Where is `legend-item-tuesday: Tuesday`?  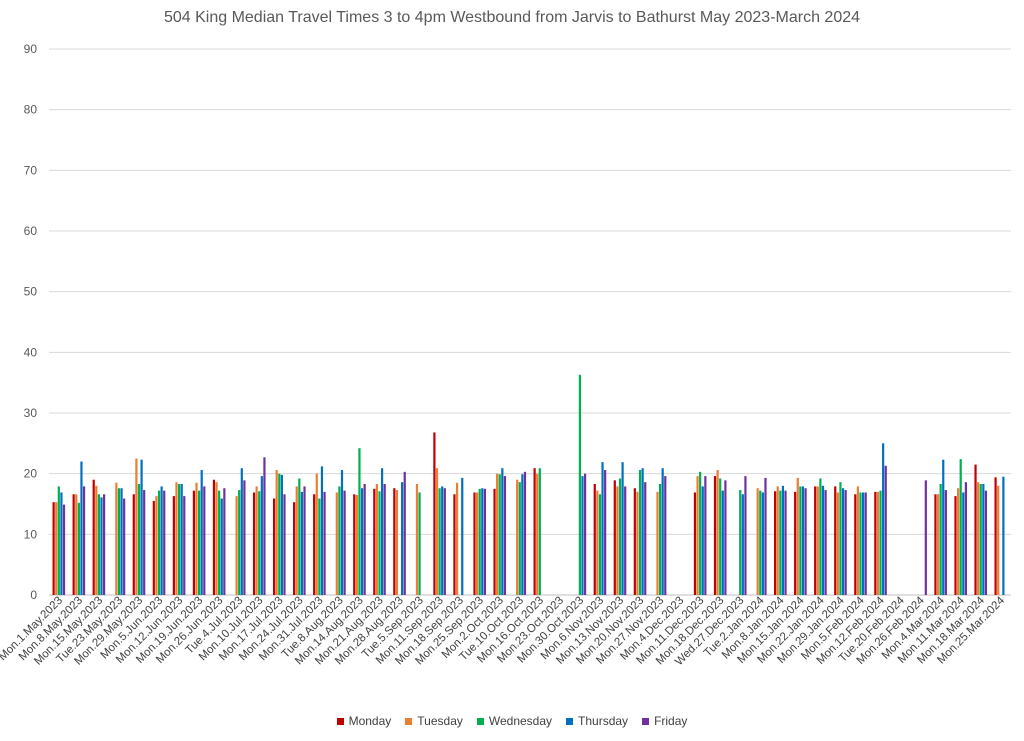
legend-item-tuesday: Tuesday is located at coordinates (434, 721).